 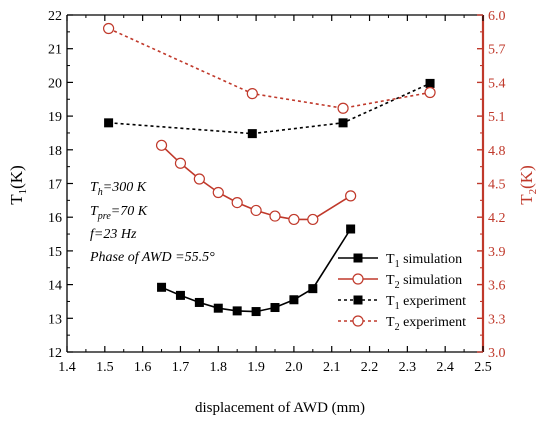 I want to click on y-left-tick-label: 20, so click(x=55, y=83).